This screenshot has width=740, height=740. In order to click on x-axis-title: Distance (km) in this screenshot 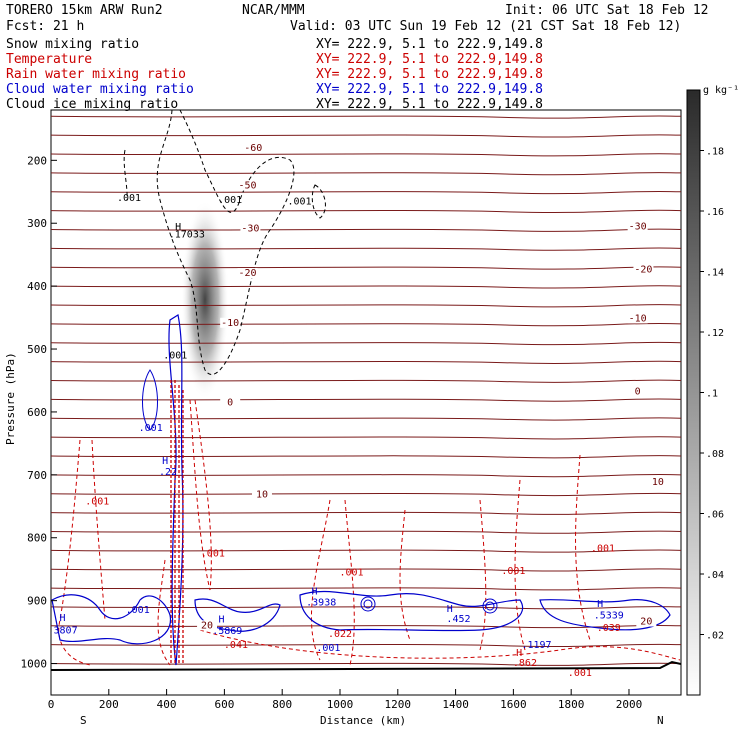, I will do `click(363, 720)`.